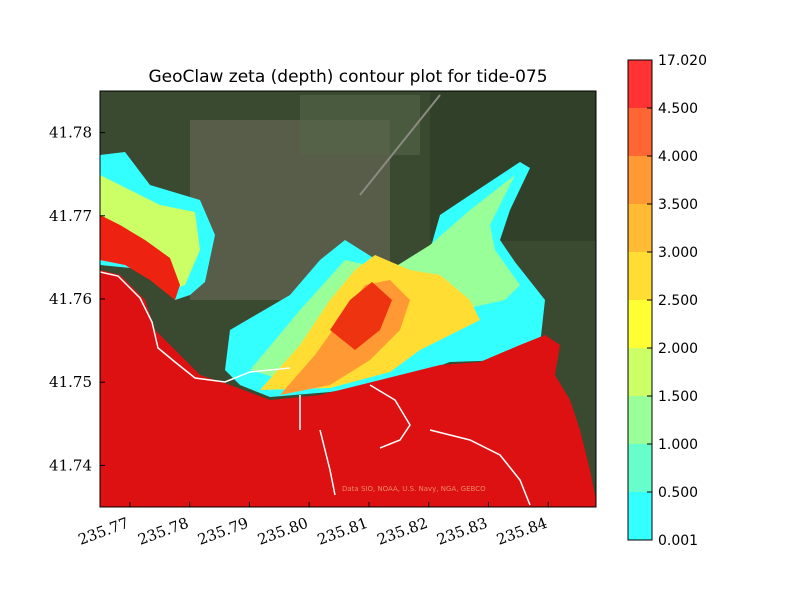 The image size is (800, 600). I want to click on colorbar-tick-label: 1.500, so click(678, 397).